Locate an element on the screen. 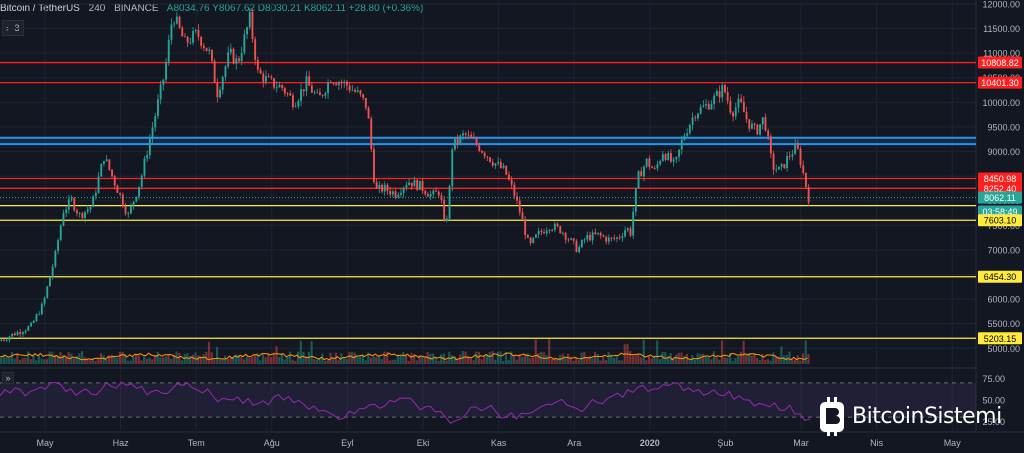 This screenshot has width=1024, height=453. rsi-line is located at coordinates (405, 402).